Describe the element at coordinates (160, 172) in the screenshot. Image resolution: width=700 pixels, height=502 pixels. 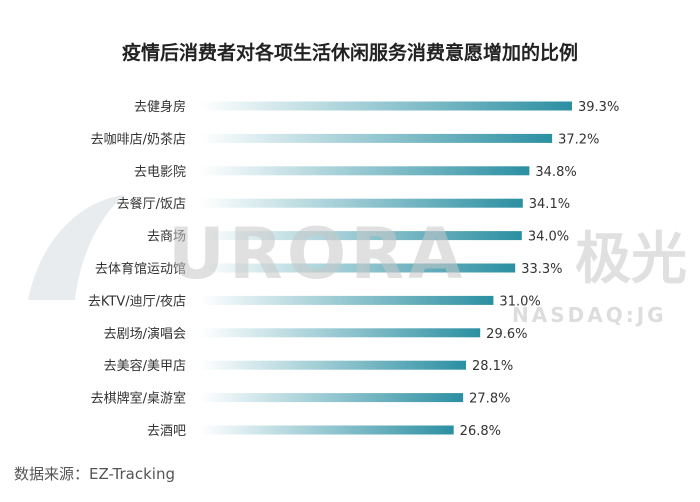
I see `category-label: 去电影院` at that location.